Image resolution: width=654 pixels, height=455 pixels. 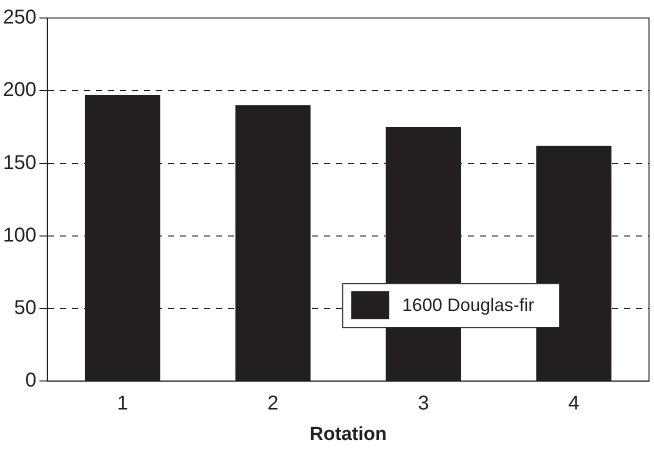 I want to click on x-tick-label: 3, so click(x=423, y=403).